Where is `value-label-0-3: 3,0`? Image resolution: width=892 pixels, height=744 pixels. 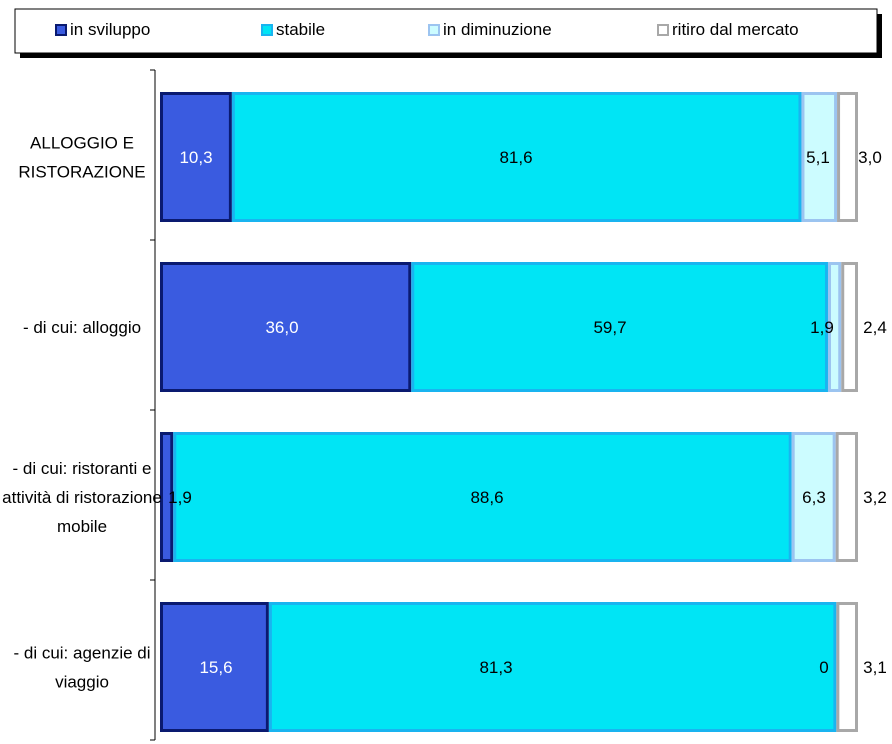 value-label-0-3: 3,0 is located at coordinates (870, 157).